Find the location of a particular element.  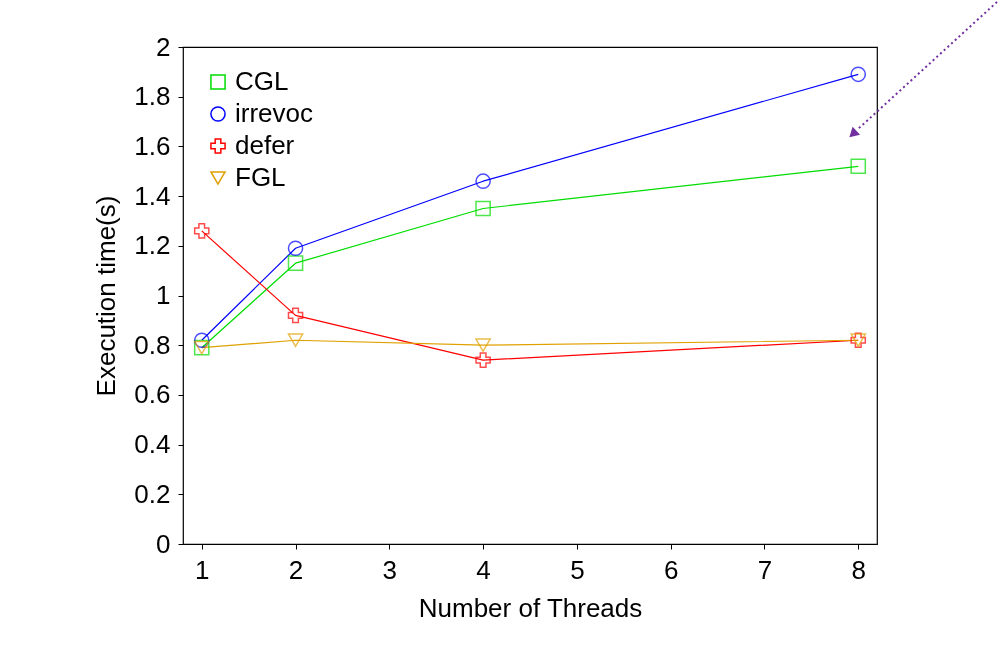

x-tick-label: 3 is located at coordinates (390, 569).